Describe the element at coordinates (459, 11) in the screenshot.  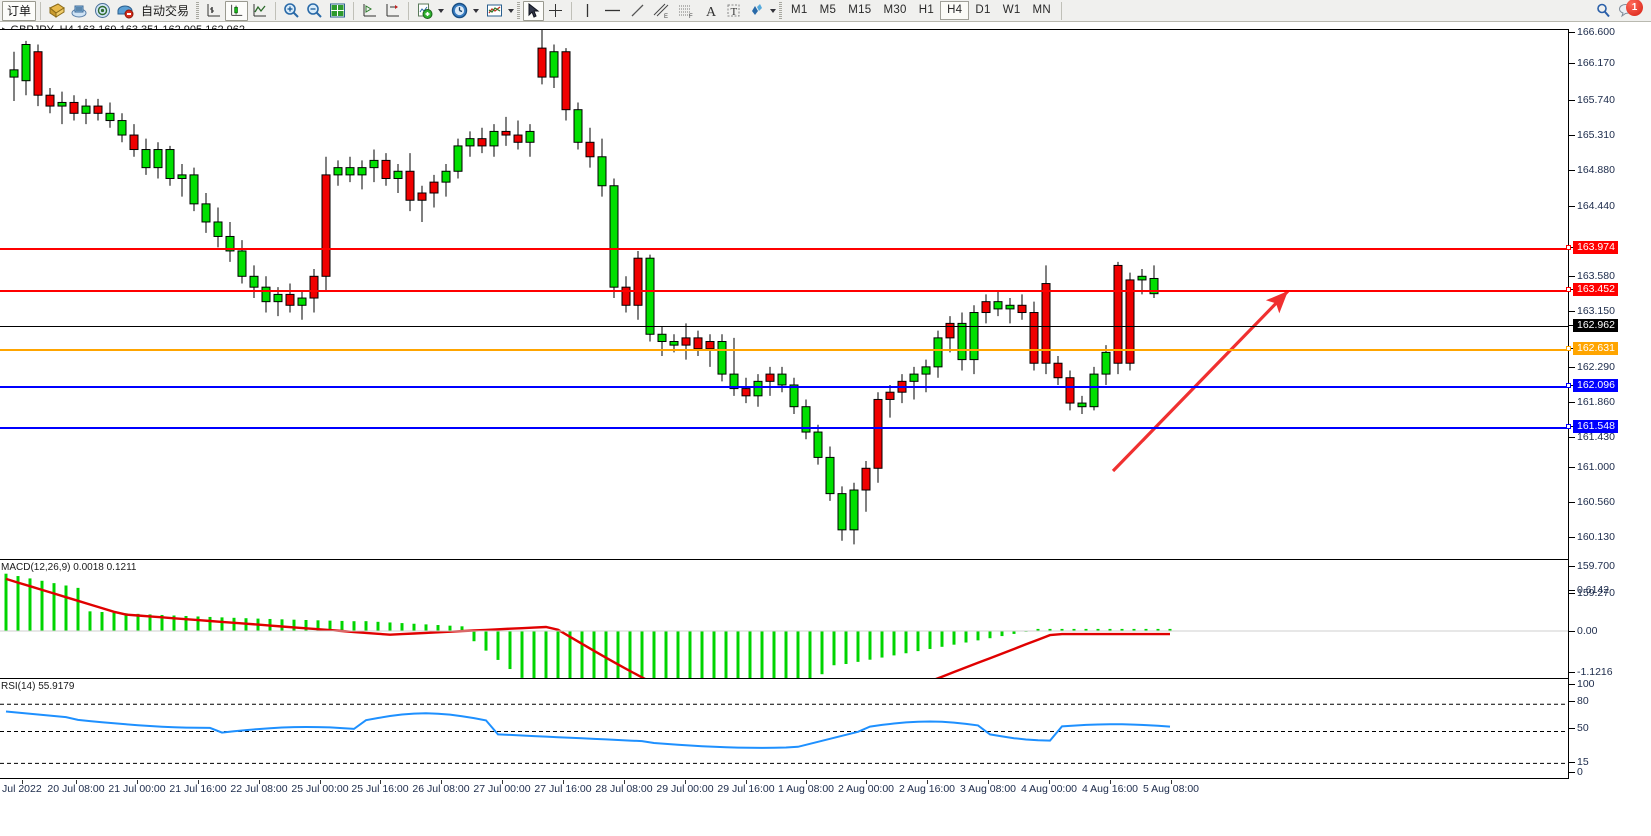
I see `period-clock-icon` at that location.